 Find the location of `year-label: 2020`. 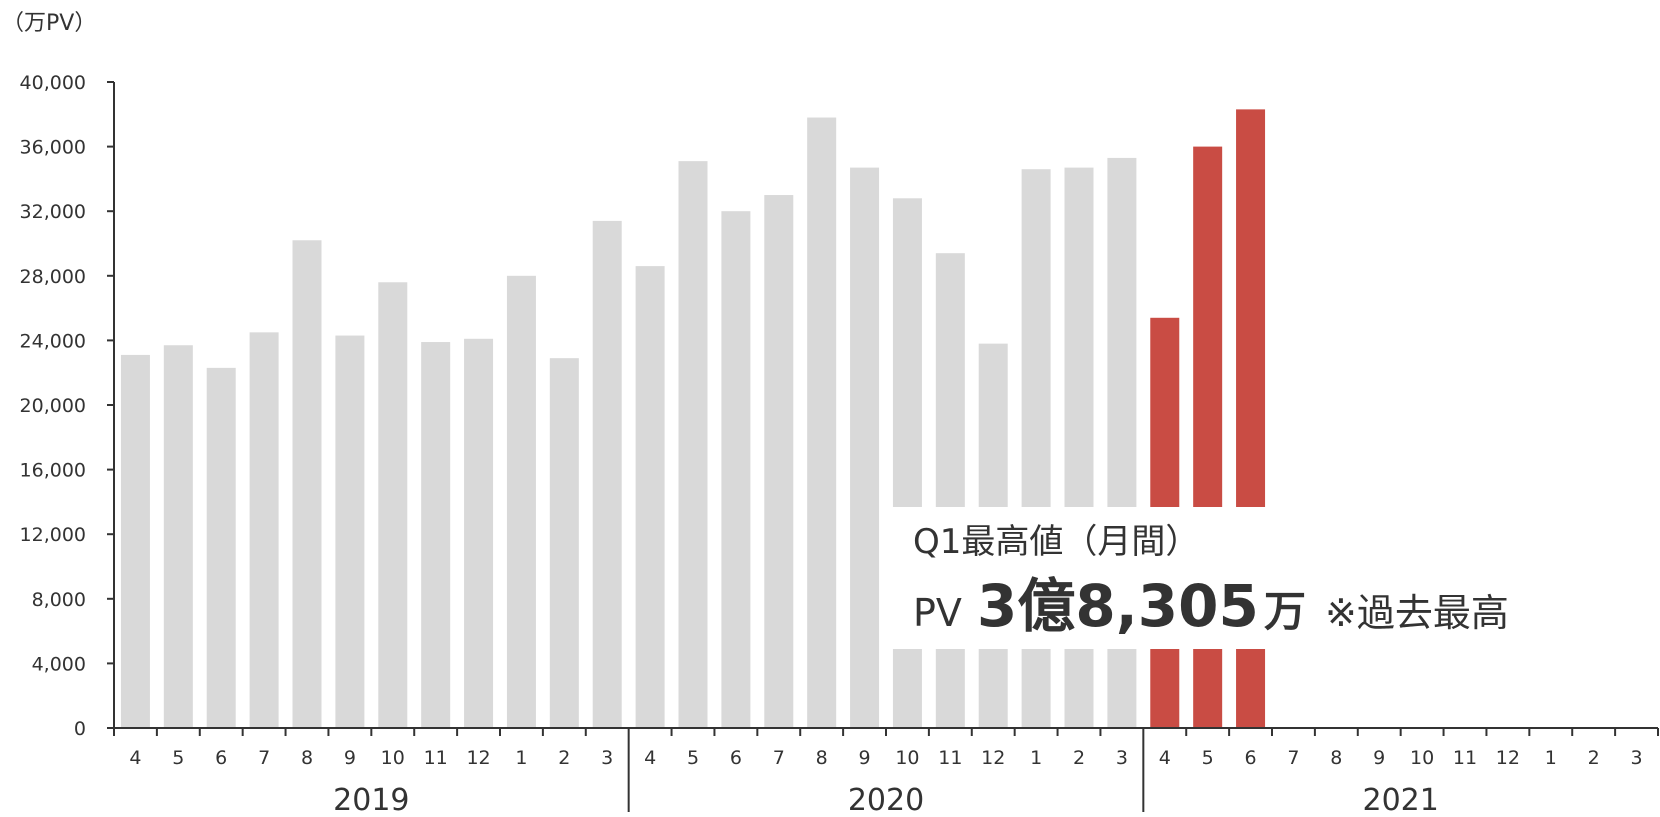

year-label: 2020 is located at coordinates (886, 800).